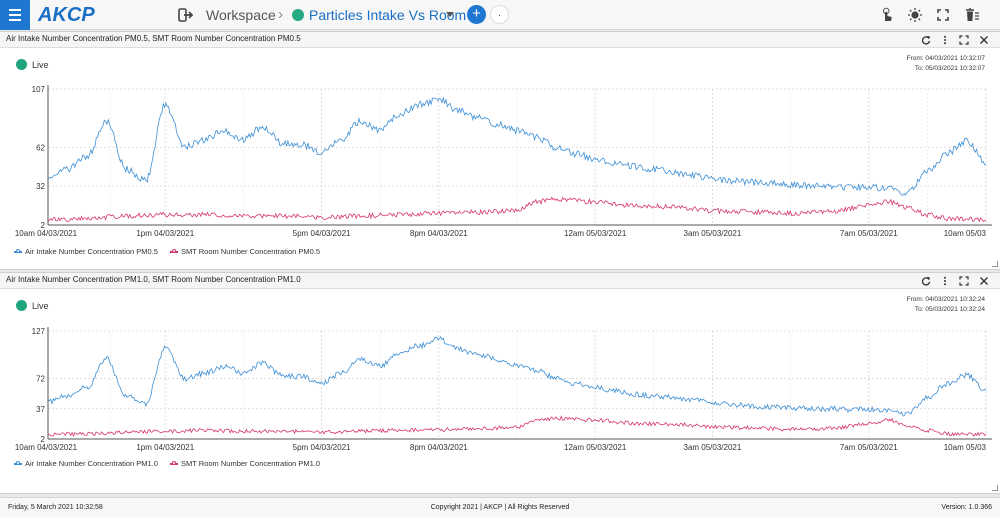 Image resolution: width=1000 pixels, height=517 pixels. Describe the element at coordinates (250, 251) in the screenshot. I see `legend-label: SMT Room Number Concentration PM0.5` at that location.